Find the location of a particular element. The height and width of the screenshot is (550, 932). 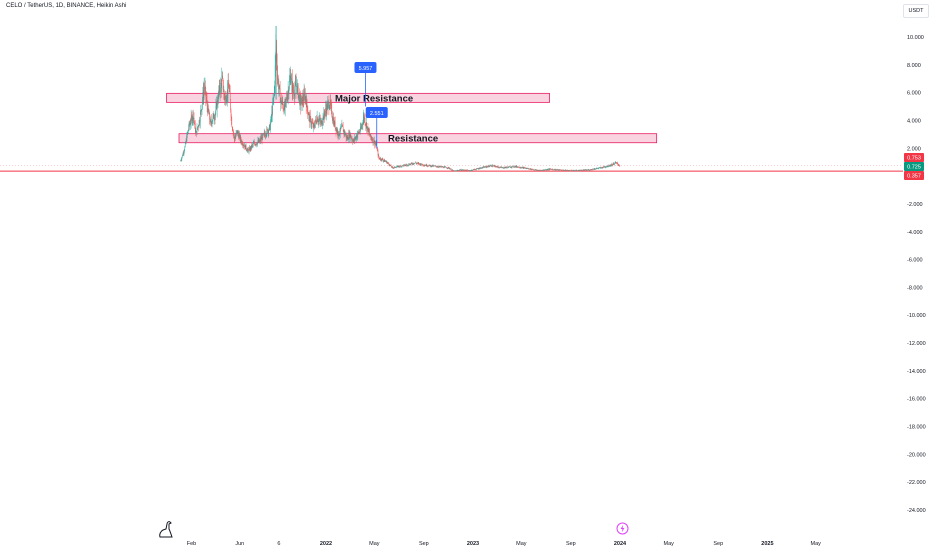

callouts-layer: 5.957 2.551 is located at coordinates (371, 105).